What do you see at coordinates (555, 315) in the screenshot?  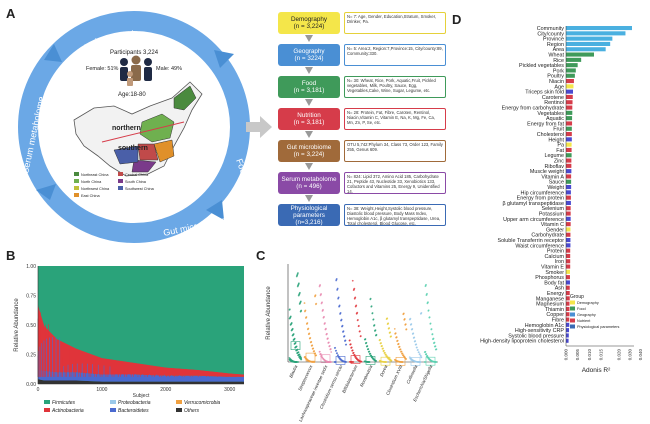 I see `variable-label: Copper` at bounding box center [555, 315].